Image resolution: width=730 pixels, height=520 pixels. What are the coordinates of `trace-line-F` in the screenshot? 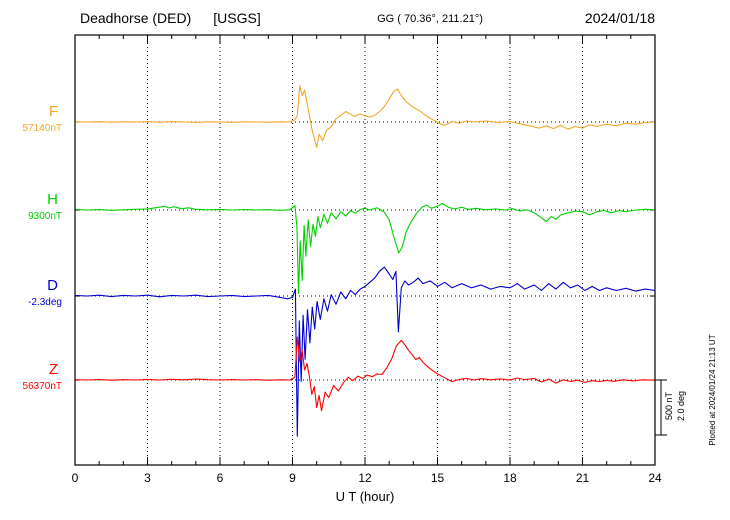 It's located at (365, 116).